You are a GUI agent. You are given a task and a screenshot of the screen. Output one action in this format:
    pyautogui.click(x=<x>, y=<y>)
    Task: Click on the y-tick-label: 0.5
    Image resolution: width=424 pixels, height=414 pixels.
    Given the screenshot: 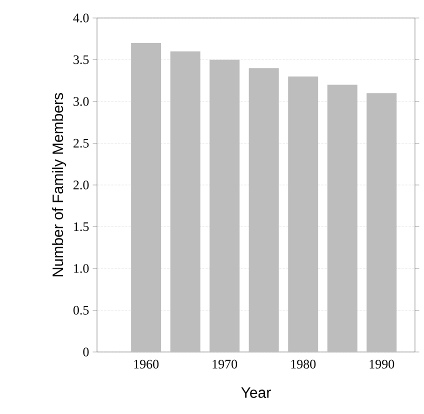 What is the action you would take?
    pyautogui.click(x=81, y=310)
    